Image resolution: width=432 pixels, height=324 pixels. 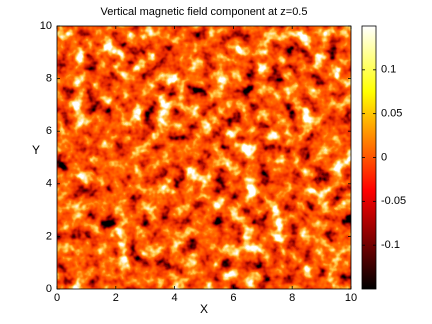 I want to click on x-tick-label: 4, so click(x=175, y=298).